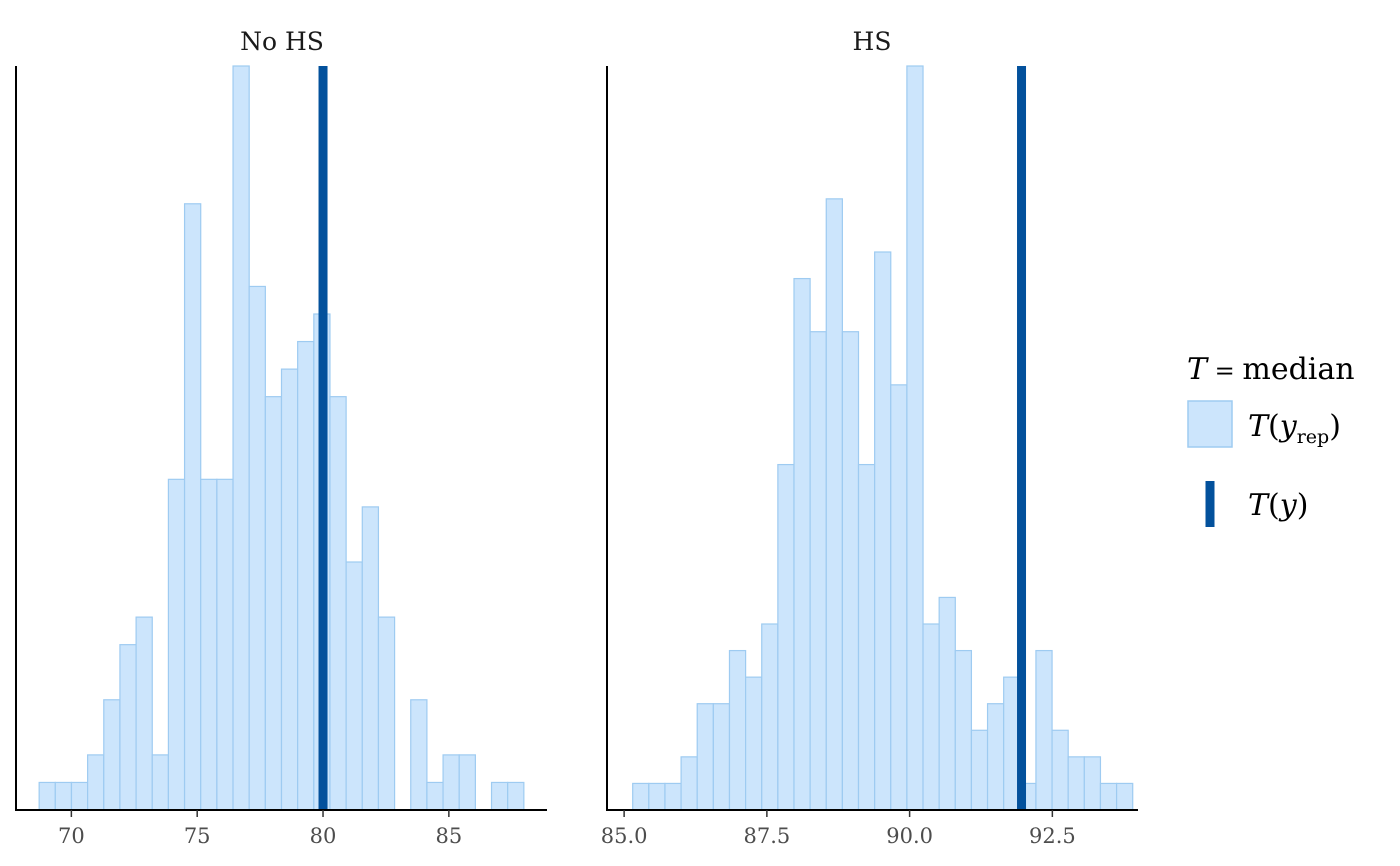  I want to click on legend-label-observed-part: y, so click(1288, 505).